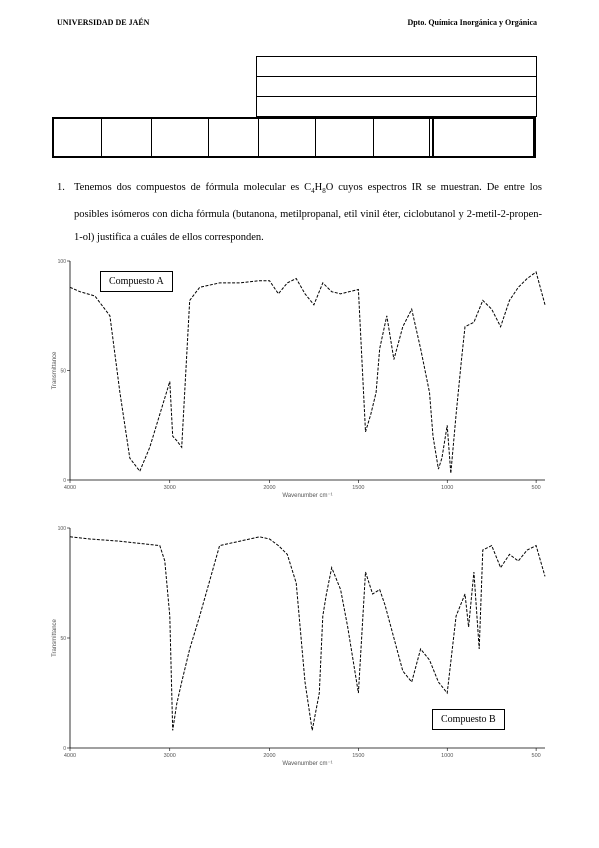  I want to click on specB-xtick-label: 4000, so click(70, 756).